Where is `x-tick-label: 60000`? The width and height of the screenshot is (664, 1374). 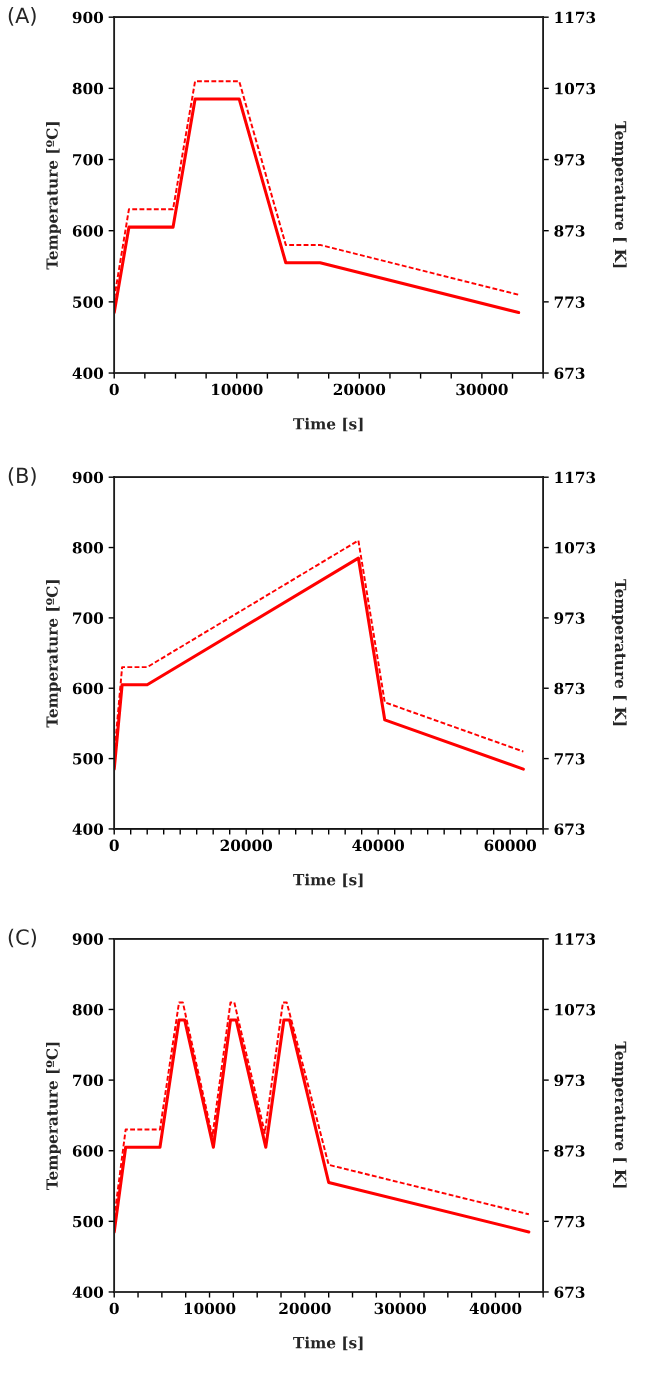 x-tick-label: 60000 is located at coordinates (510, 845).